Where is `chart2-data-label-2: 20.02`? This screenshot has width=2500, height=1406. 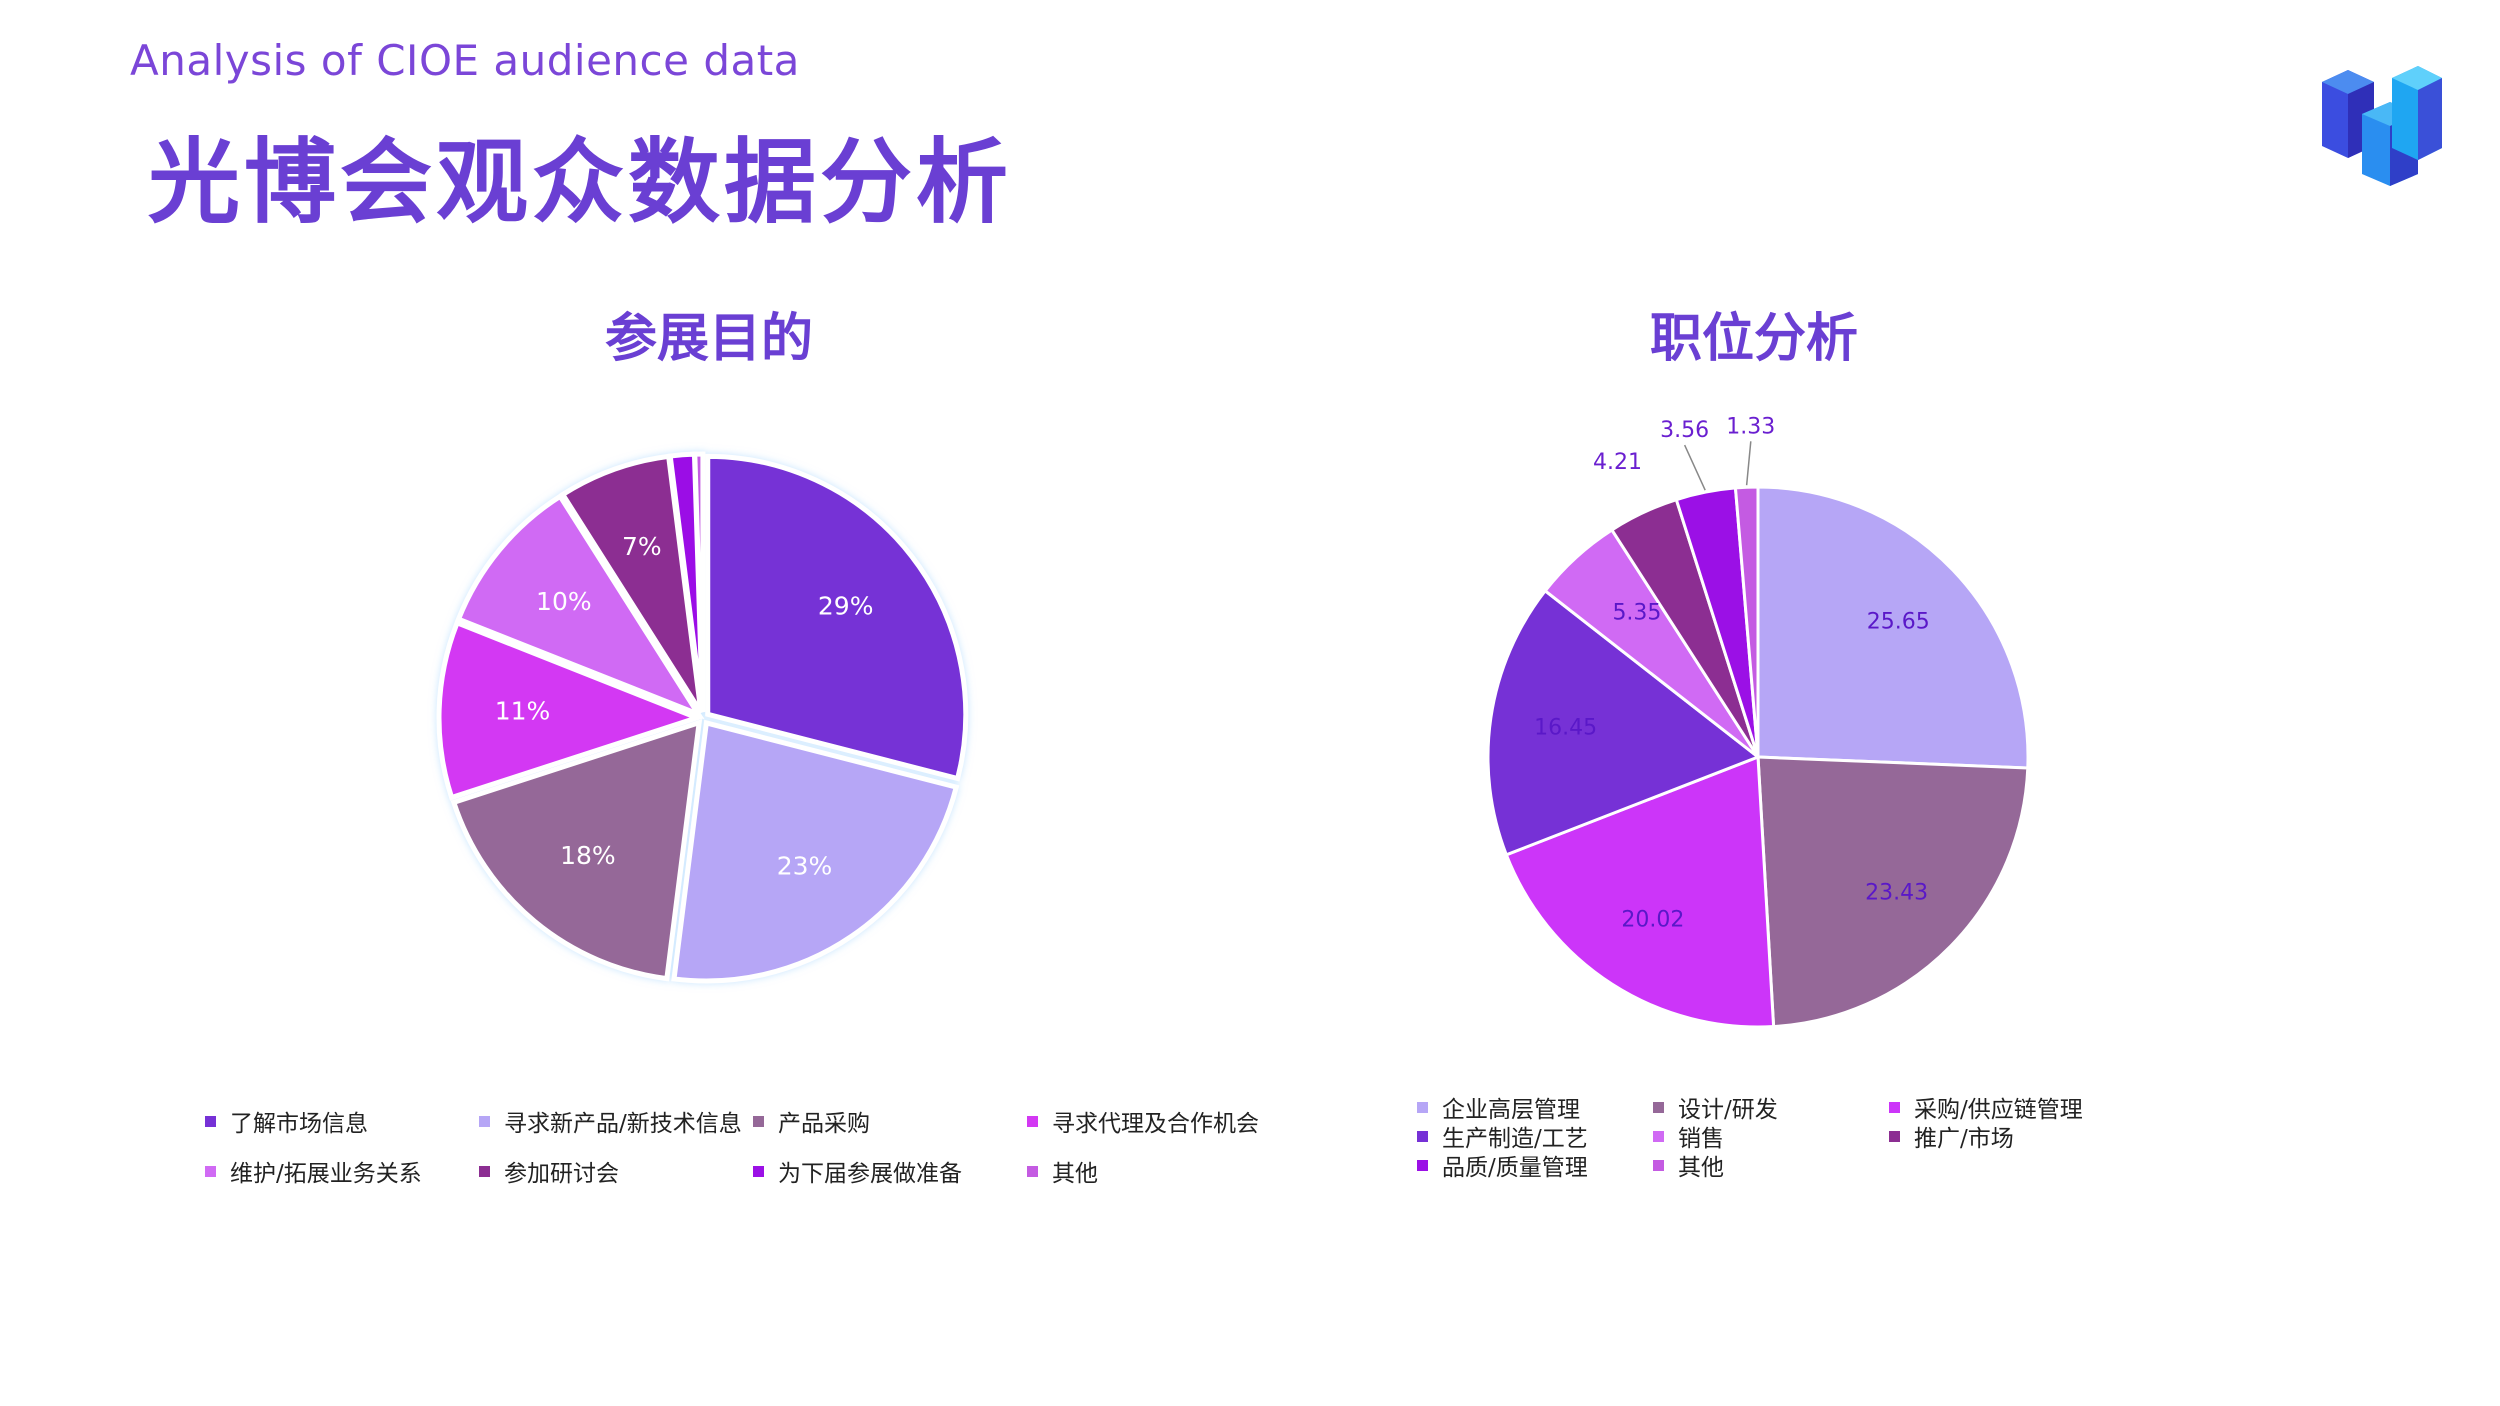 chart2-data-label-2: 20.02 is located at coordinates (1652, 920).